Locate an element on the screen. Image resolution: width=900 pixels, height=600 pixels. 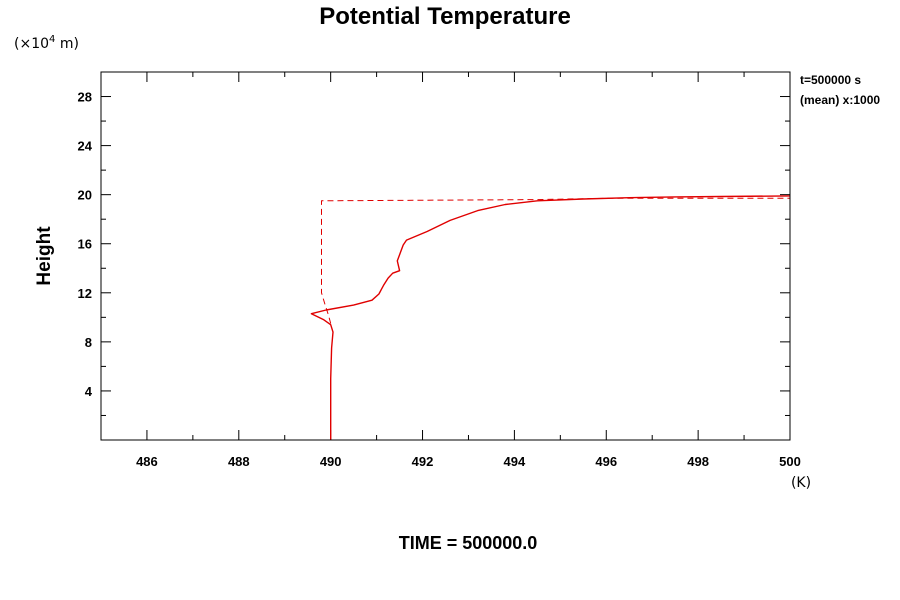
y-tick-label: 16 is located at coordinates (85, 244).